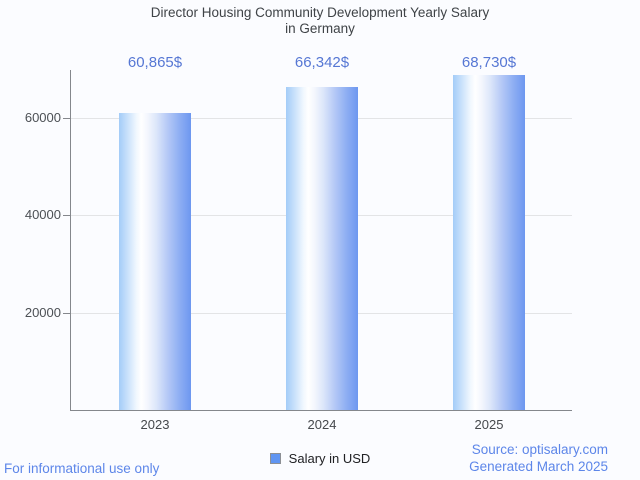 The image size is (640, 480). What do you see at coordinates (322, 424) in the screenshot?
I see `x-axis-label-2024: 2024` at bounding box center [322, 424].